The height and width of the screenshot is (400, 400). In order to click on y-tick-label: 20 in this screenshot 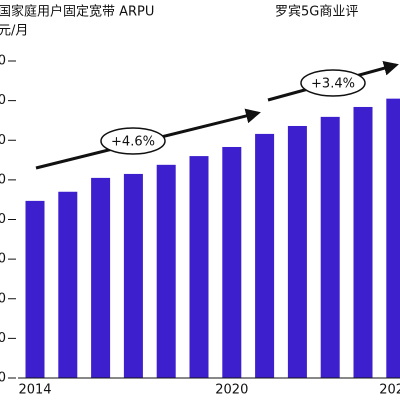, I will do `click(3, 298)`.